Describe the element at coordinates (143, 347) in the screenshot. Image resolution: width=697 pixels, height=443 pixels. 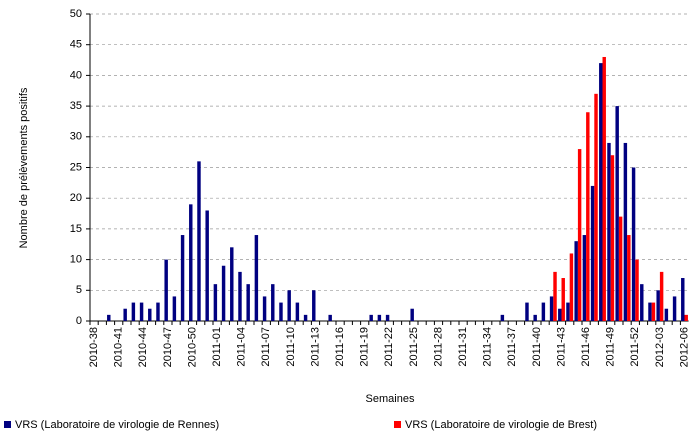
I see `x-tick-label: 2010-44` at that location.